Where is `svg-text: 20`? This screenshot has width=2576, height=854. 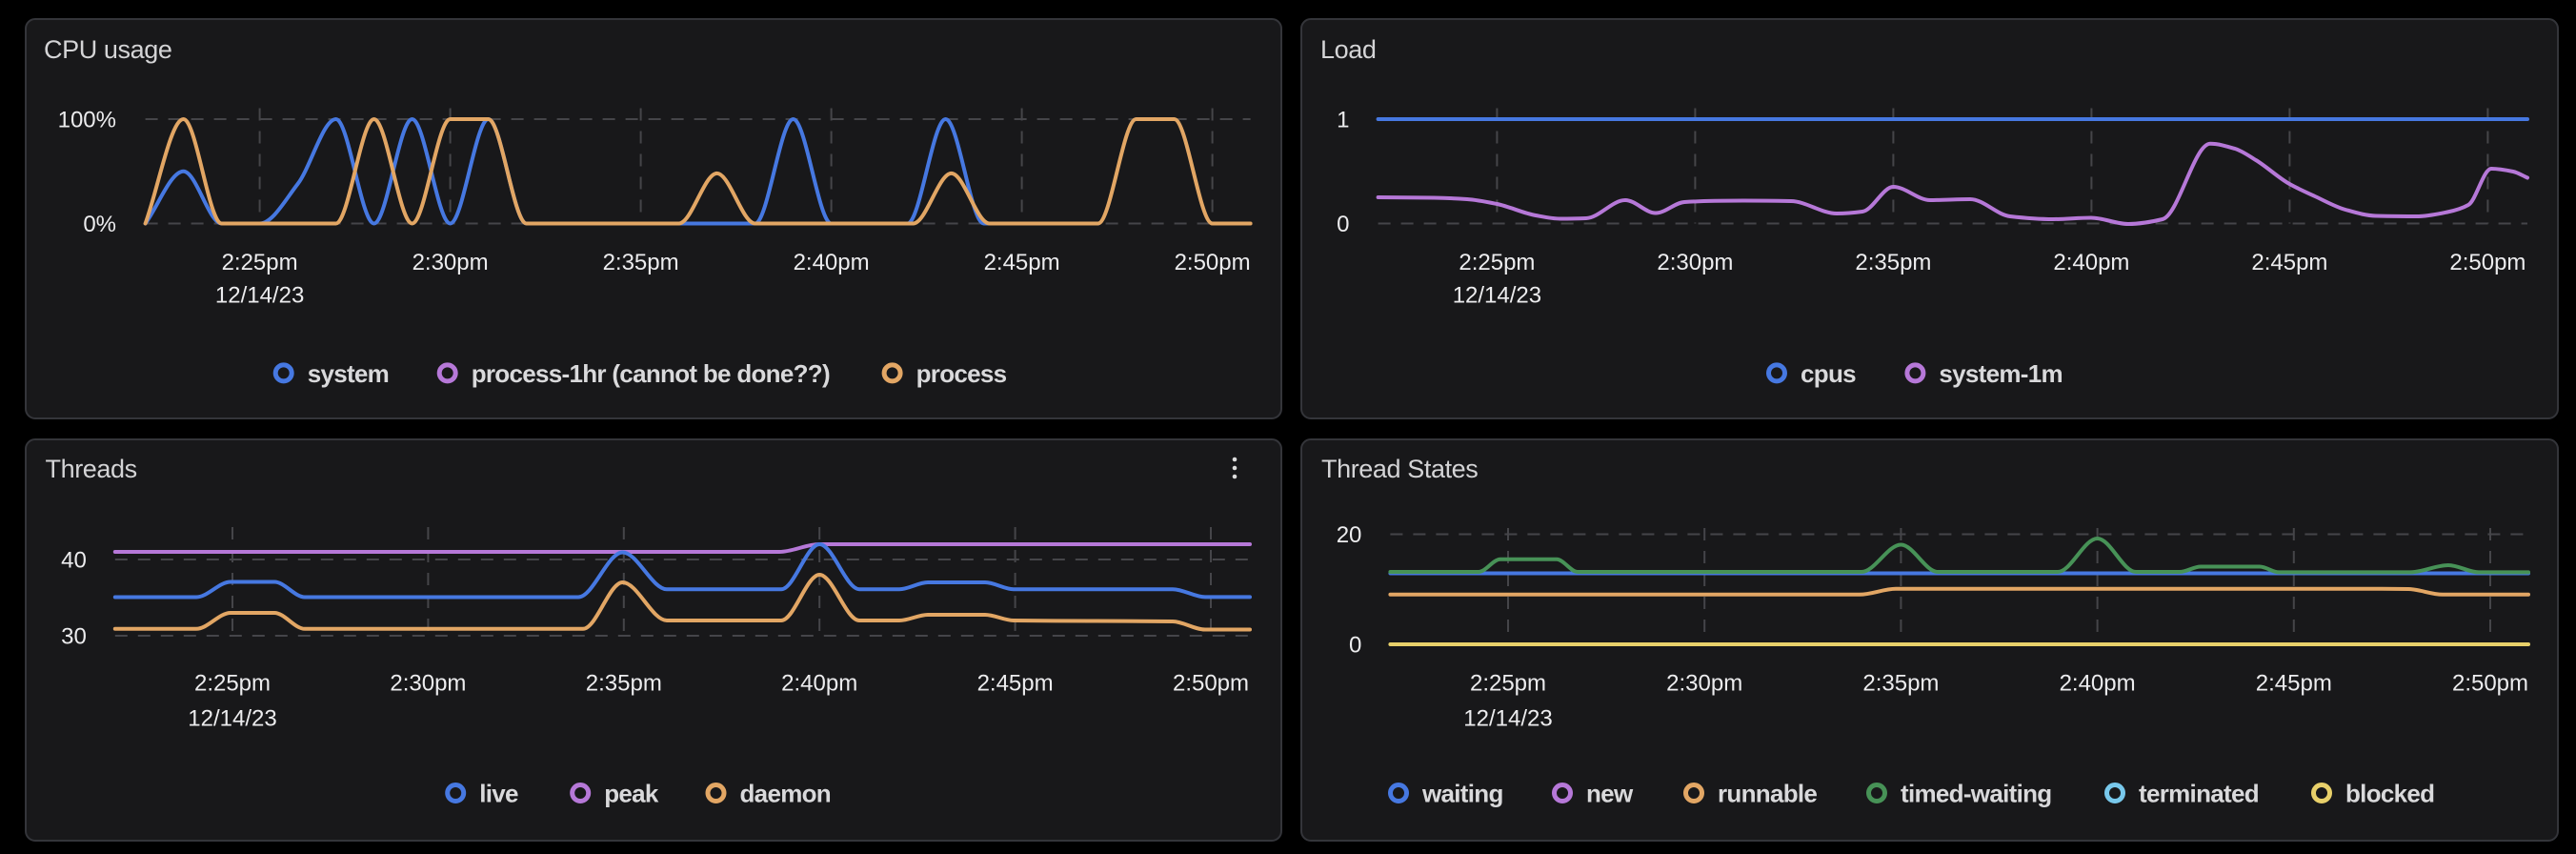
svg-text: 20 is located at coordinates (1349, 535).